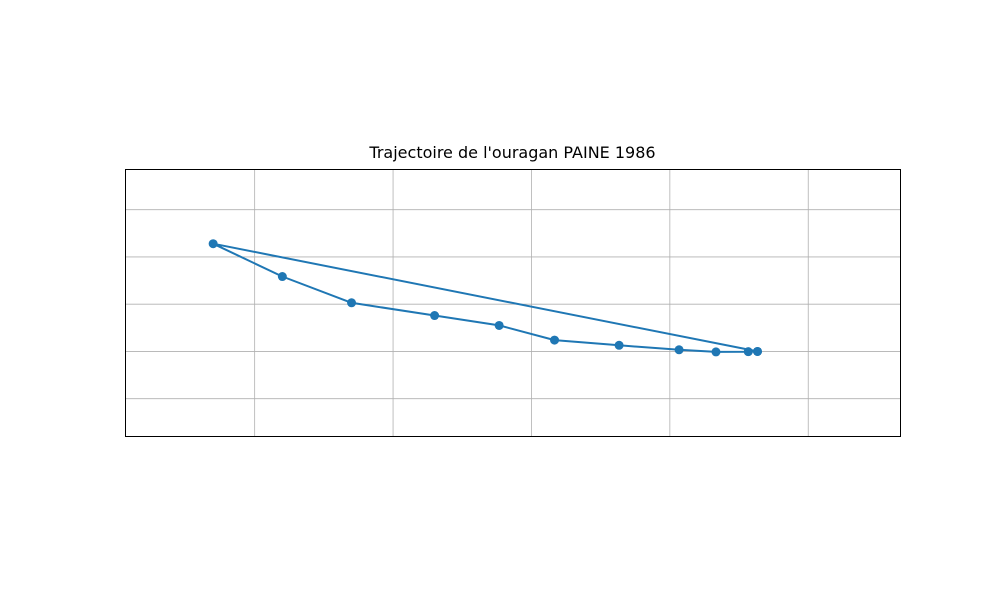 This screenshot has height=600, width=1000. I want to click on series-layer, so click(485, 298).